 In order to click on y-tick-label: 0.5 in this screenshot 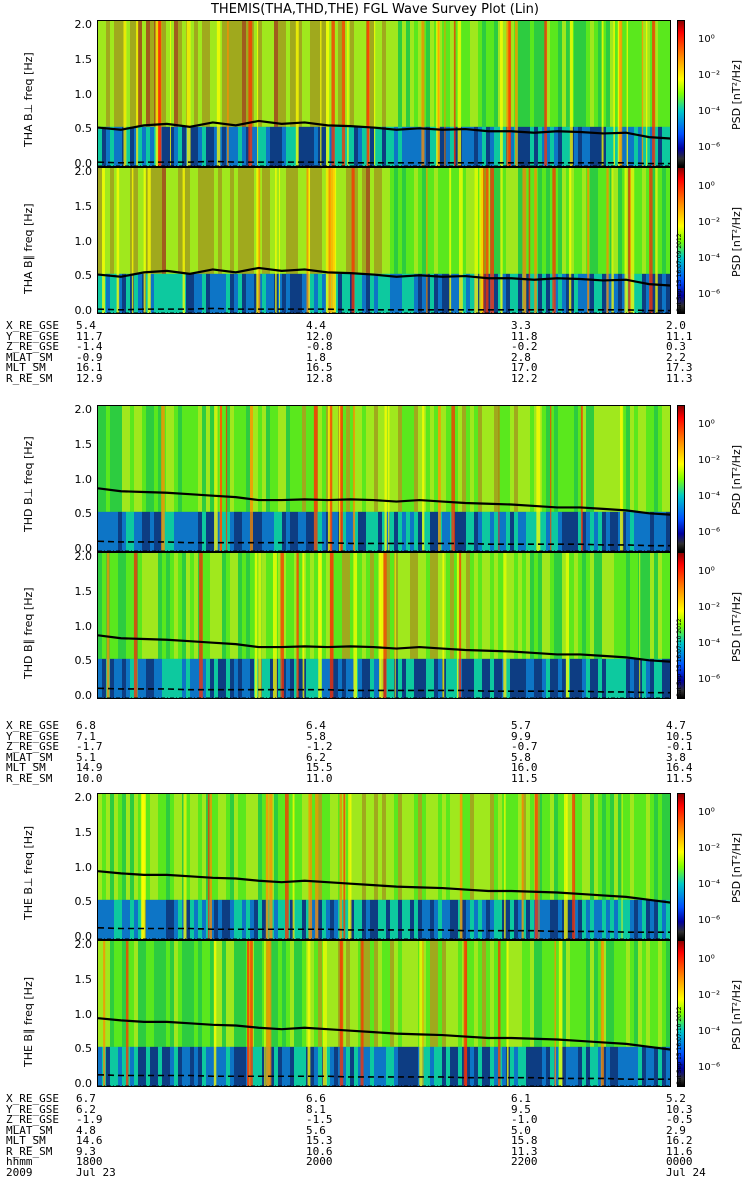, I will do `click(83, 514)`.